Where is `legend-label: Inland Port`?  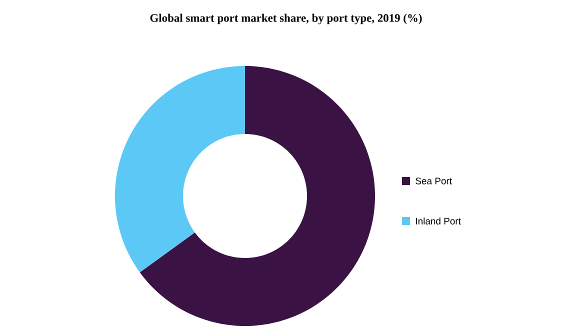 legend-label: Inland Port is located at coordinates (438, 221).